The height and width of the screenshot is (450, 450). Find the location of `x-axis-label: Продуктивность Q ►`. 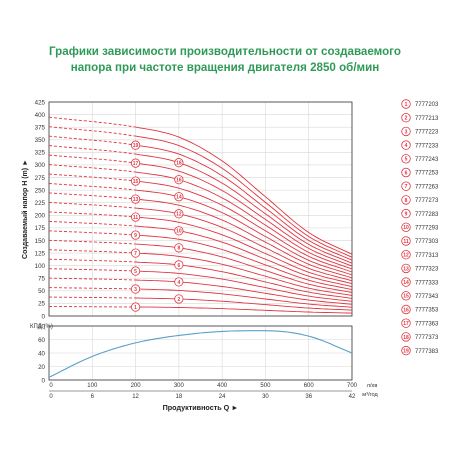

x-axis-label: Продуктивность Q ► is located at coordinates (201, 407).